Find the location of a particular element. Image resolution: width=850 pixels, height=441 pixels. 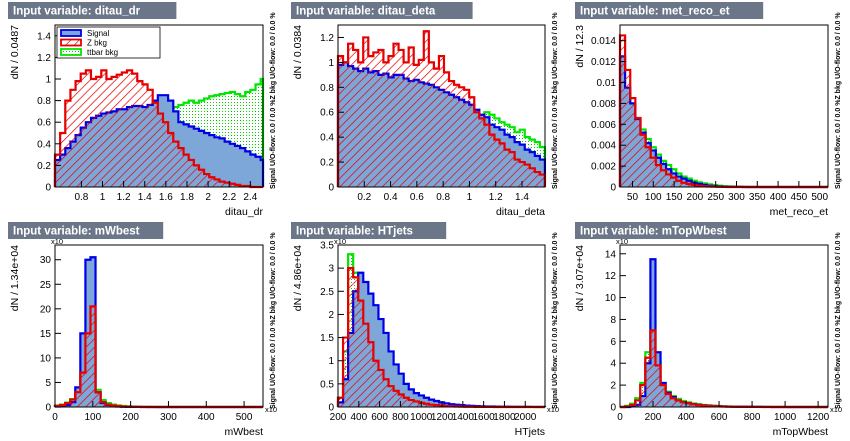

x-tick-label: 300 is located at coordinates (168, 417).